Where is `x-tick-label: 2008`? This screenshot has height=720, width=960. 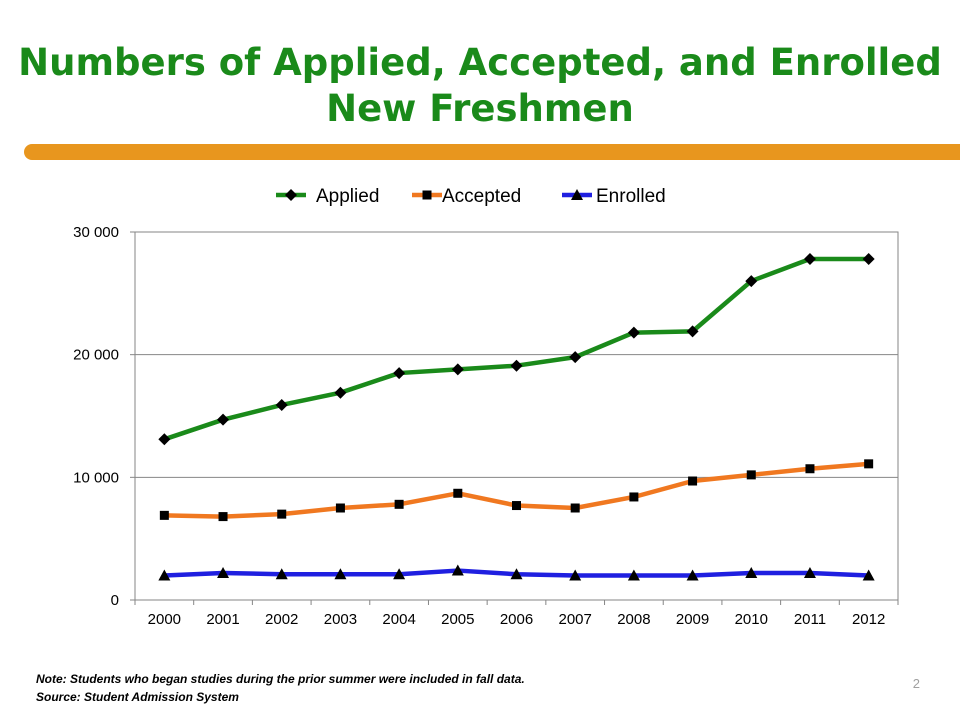
x-tick-label: 2008 is located at coordinates (633, 619).